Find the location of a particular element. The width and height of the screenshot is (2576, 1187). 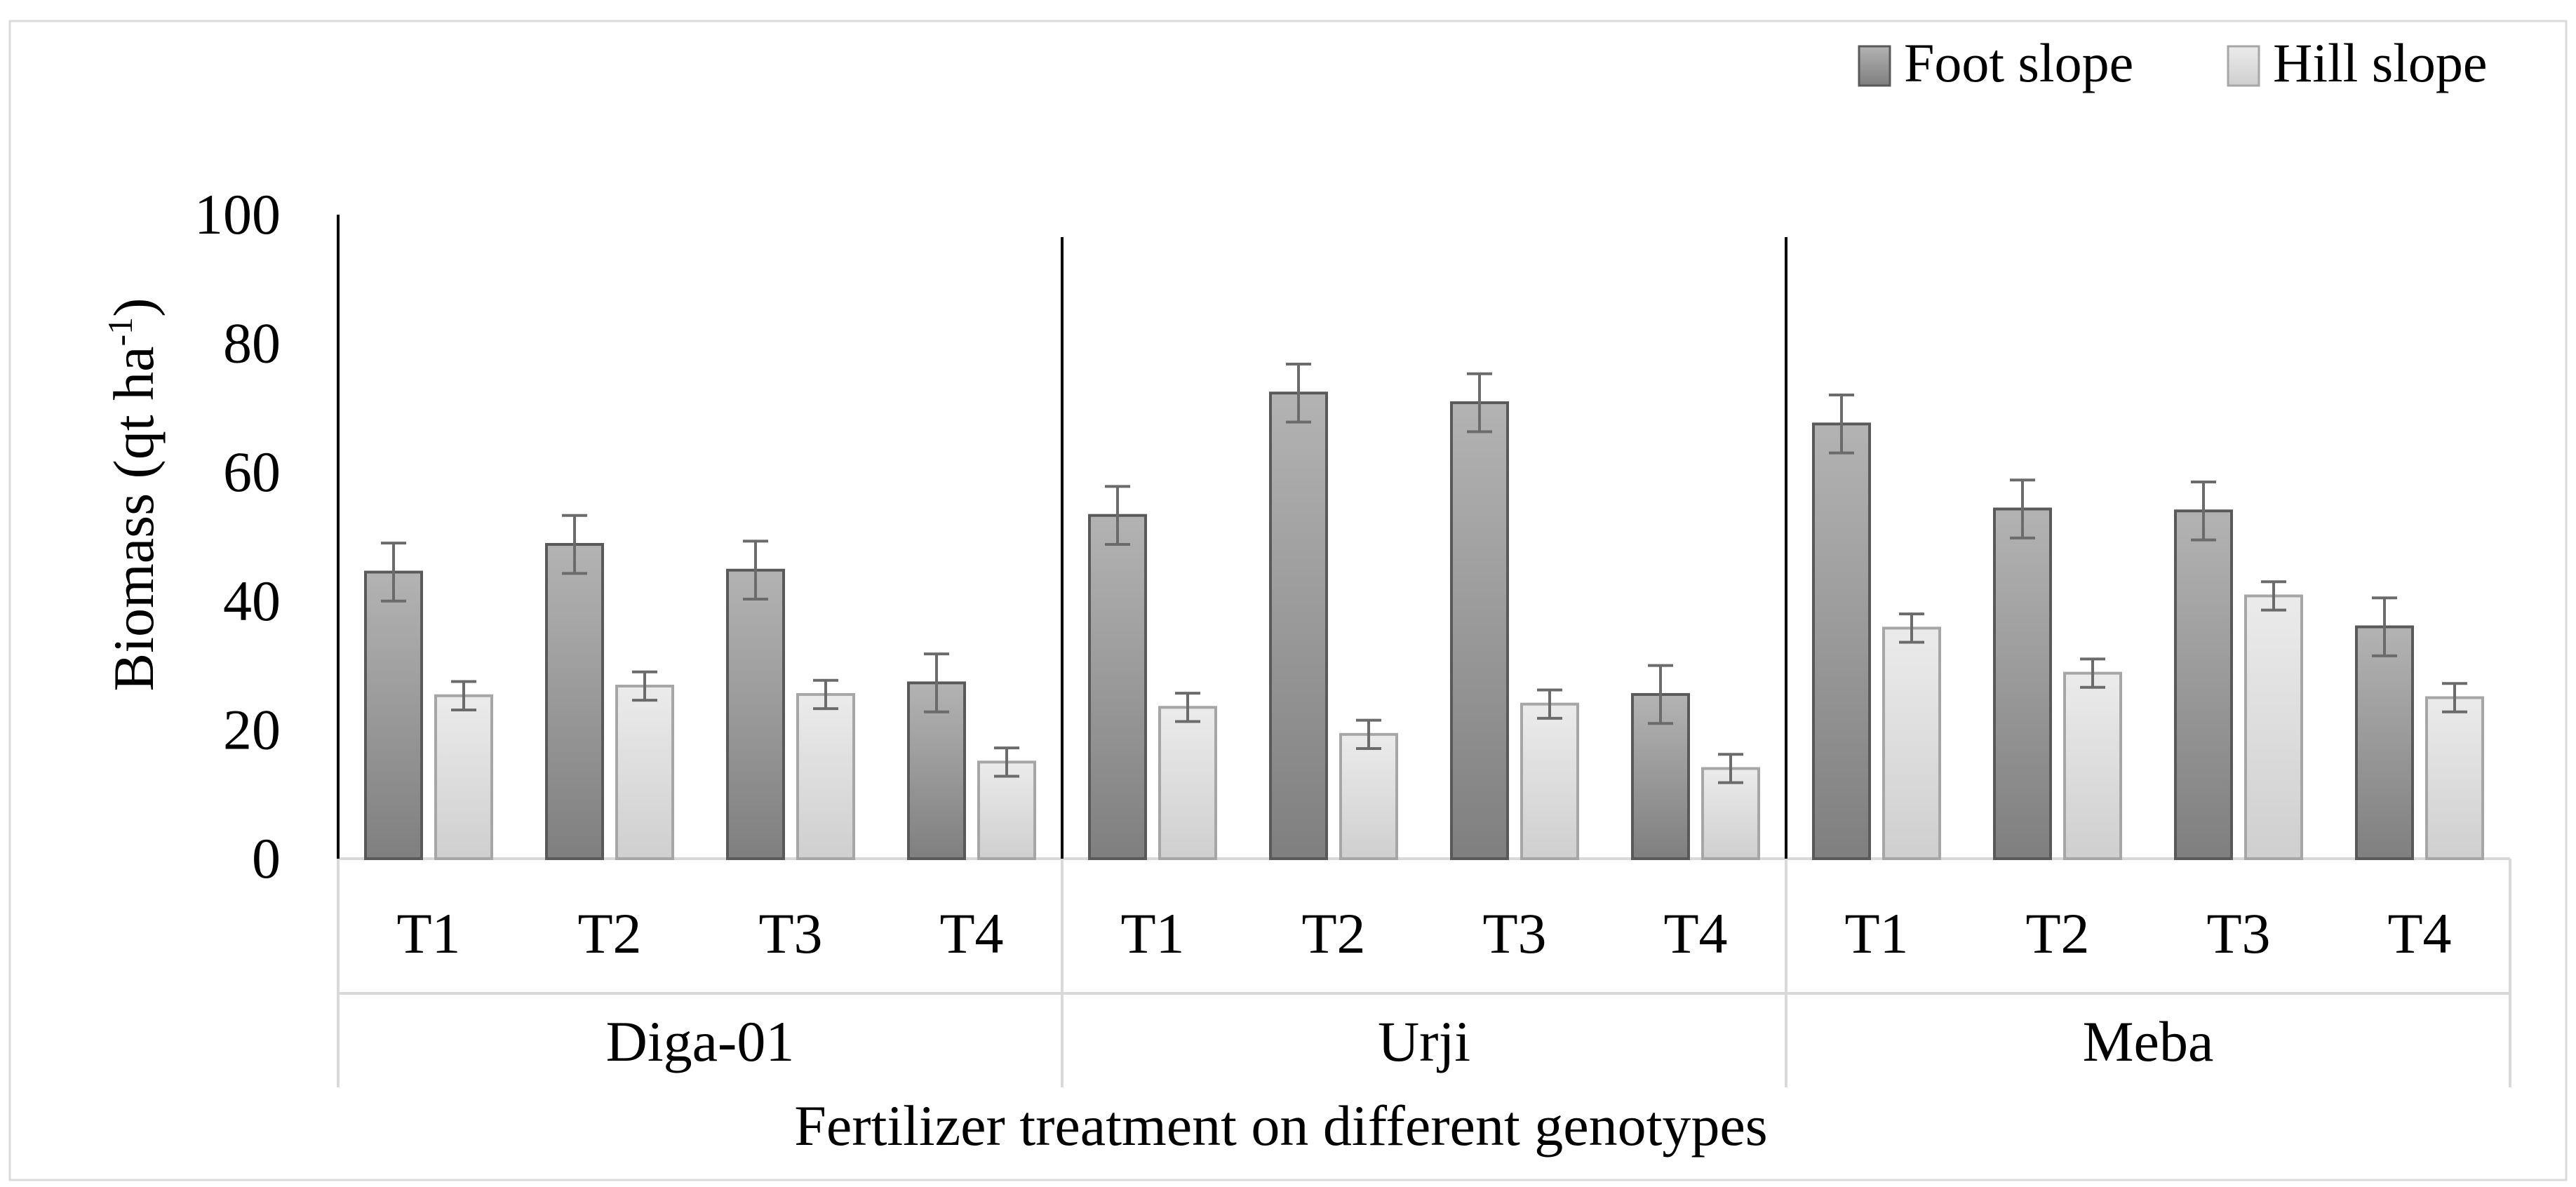

bar-foot-slope-diga-01-t1 is located at coordinates (393, 715).